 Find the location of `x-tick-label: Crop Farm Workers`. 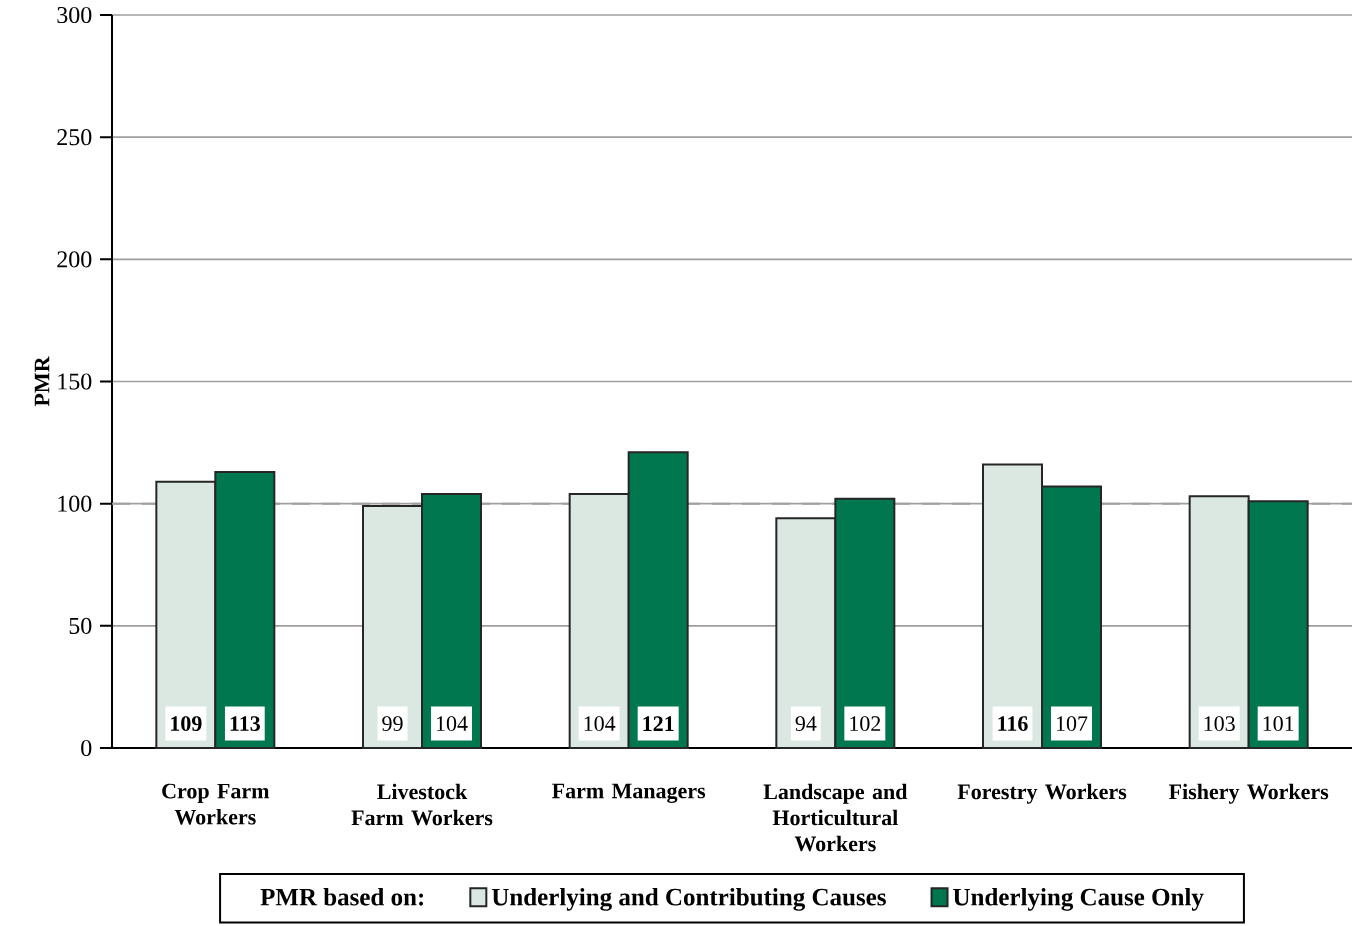

x-tick-label: Crop Farm Workers is located at coordinates (216, 804).